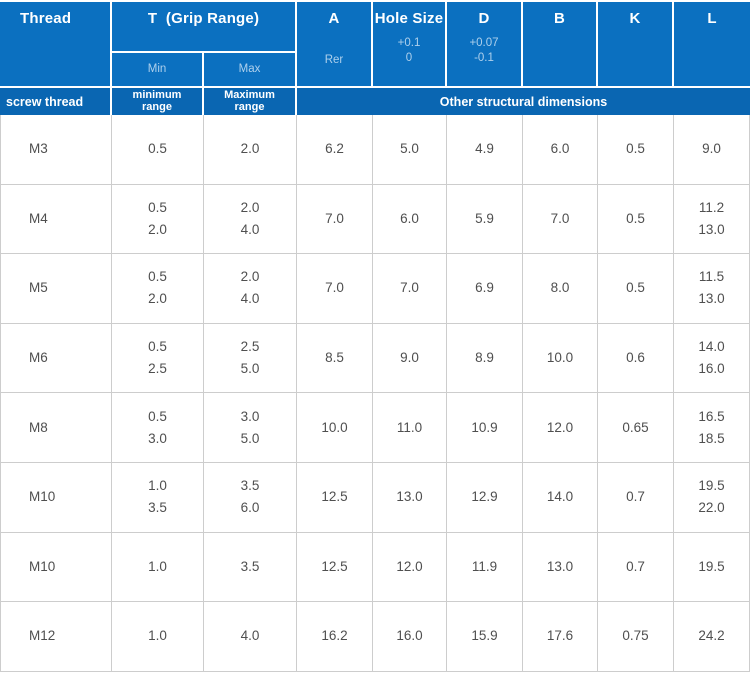 The width and height of the screenshot is (750, 679). Describe the element at coordinates (560, 637) in the screenshot. I see `cell-b: 17.6` at that location.